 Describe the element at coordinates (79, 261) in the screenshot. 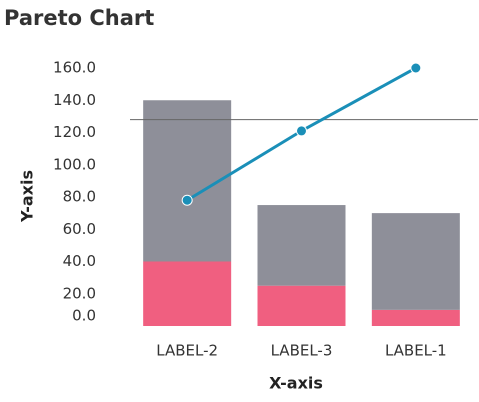

I see `y-tick-label: 40.0` at that location.